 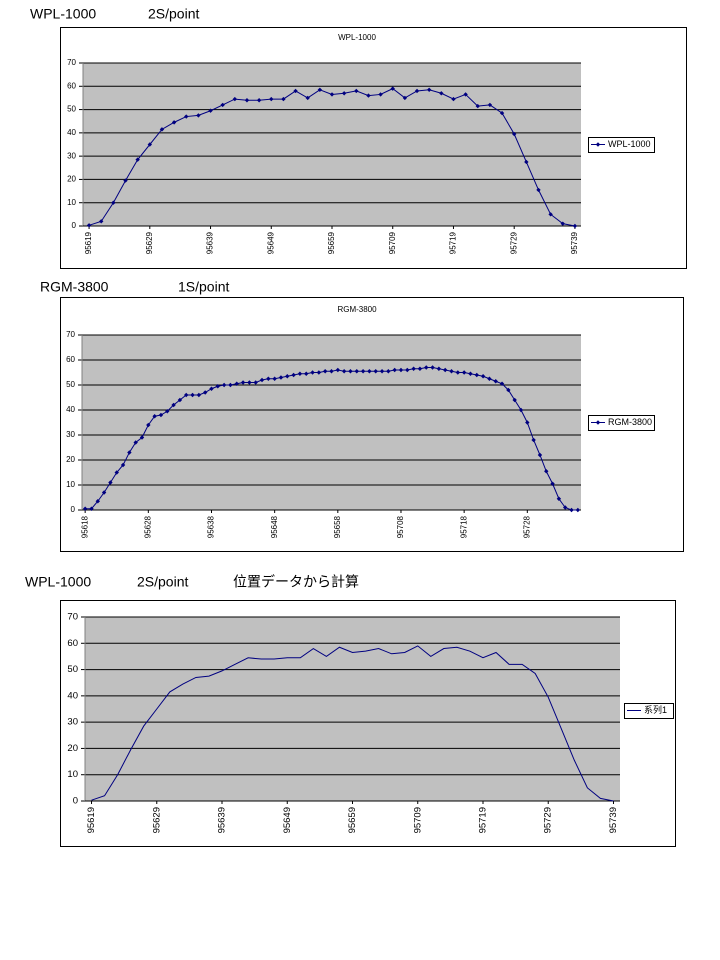 What do you see at coordinates (526, 526) in the screenshot?
I see `x-tick-label: 95728` at bounding box center [526, 526].